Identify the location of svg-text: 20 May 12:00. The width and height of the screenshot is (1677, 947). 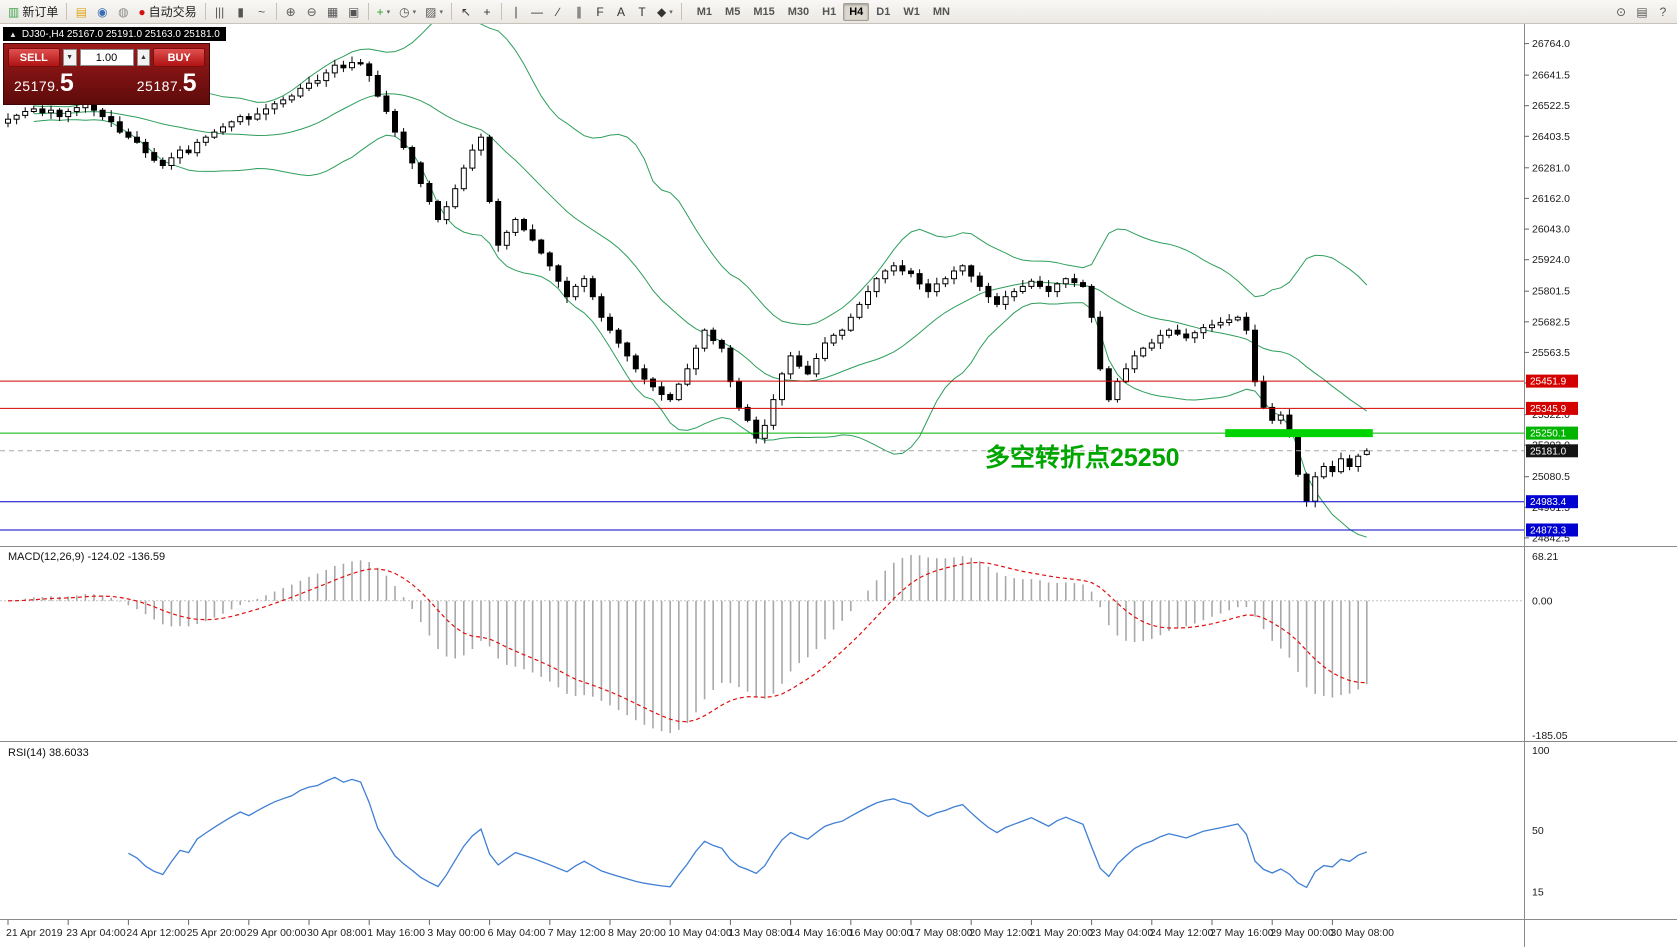
(1001, 933).